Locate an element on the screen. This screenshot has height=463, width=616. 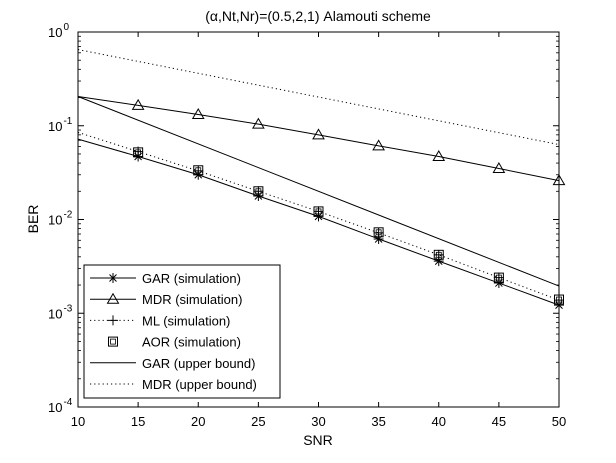
legend-box is located at coordinates (182, 331).